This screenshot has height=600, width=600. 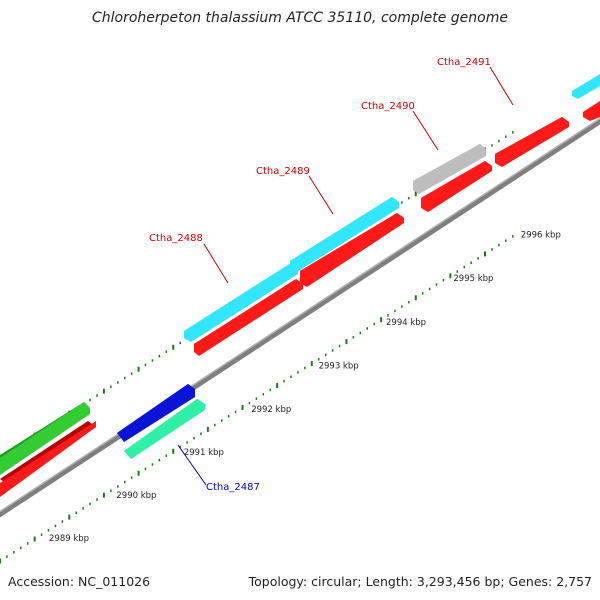 I want to click on gene-label-ctha-2489: Ctha_2489, so click(x=283, y=171).